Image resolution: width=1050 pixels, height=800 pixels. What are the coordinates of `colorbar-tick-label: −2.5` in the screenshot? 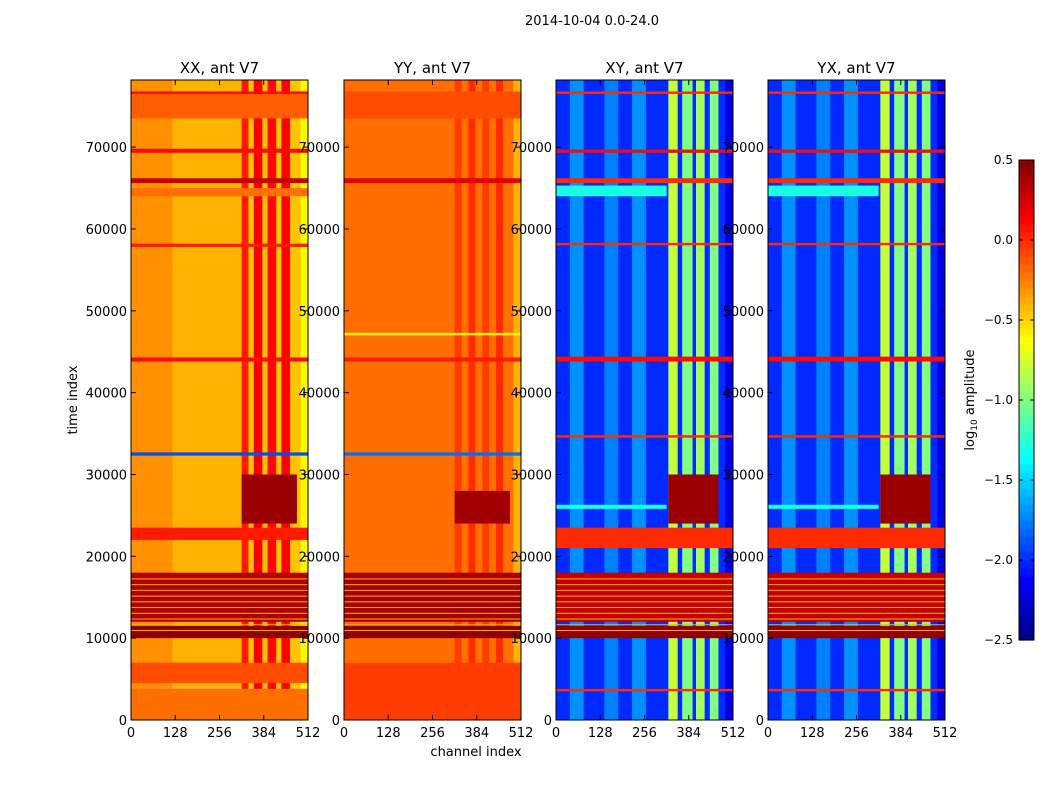 It's located at (998, 640).